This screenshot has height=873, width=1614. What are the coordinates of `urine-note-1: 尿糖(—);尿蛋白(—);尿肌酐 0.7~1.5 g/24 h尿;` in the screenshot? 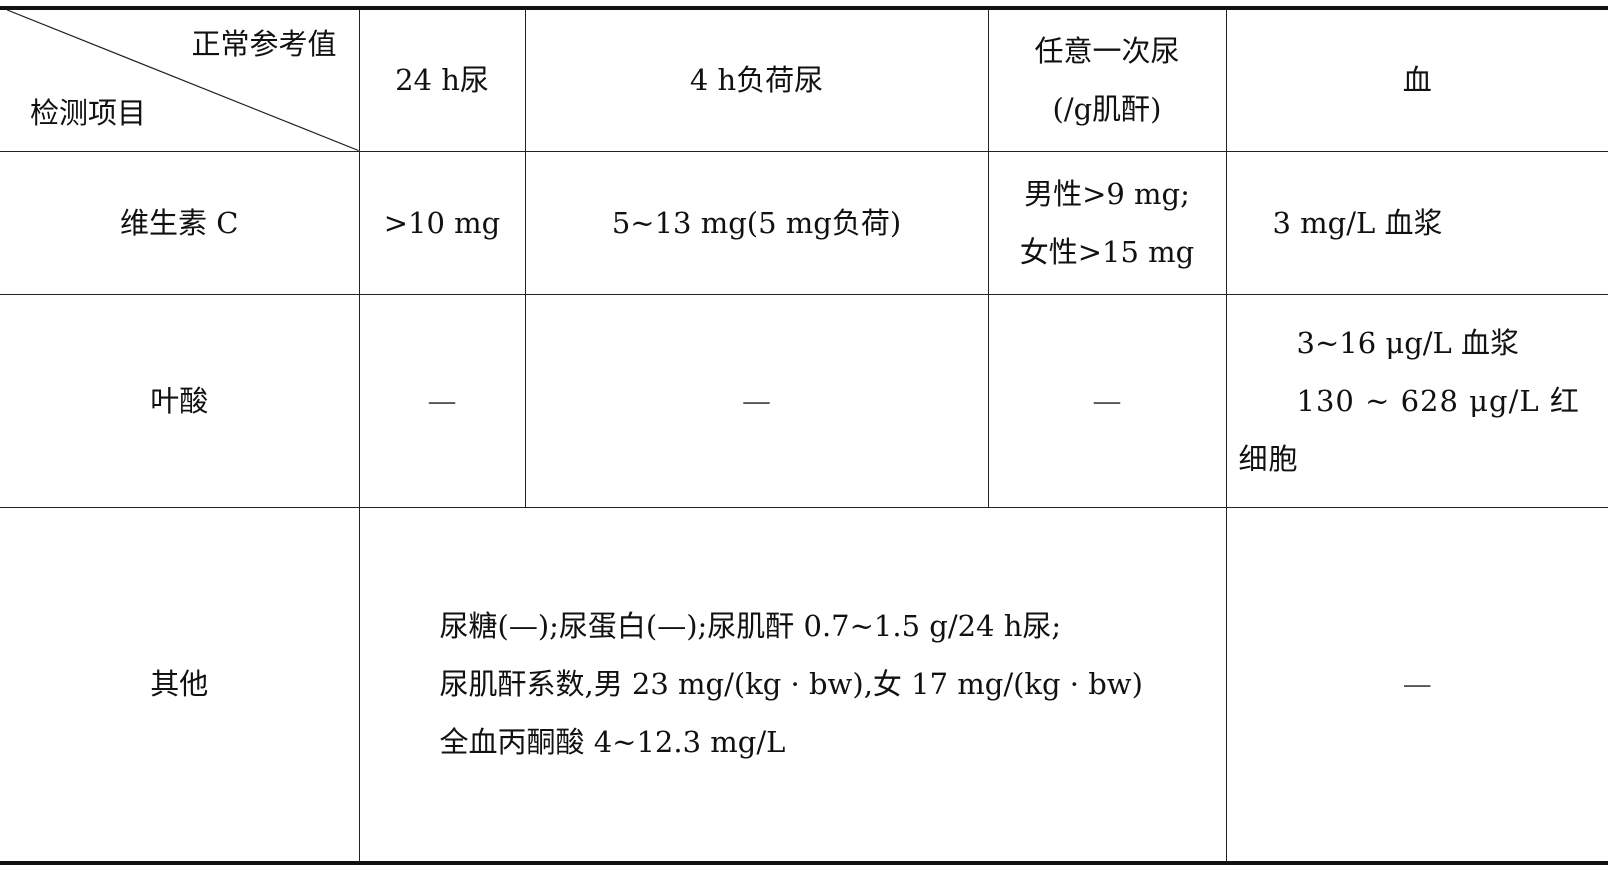 It's located at (750, 626).